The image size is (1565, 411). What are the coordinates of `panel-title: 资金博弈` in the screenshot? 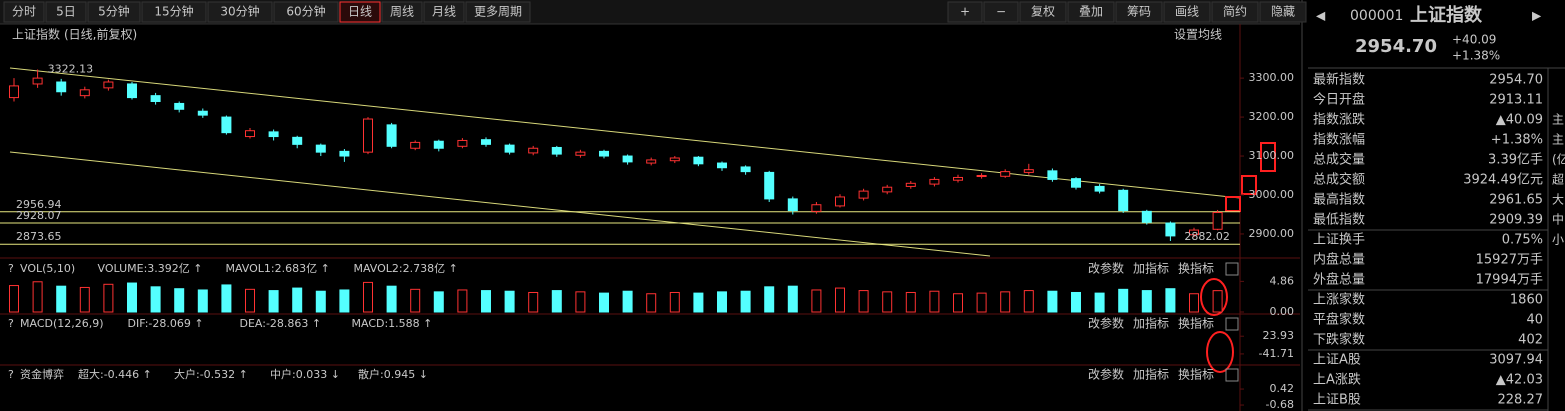 It's located at (42, 374).